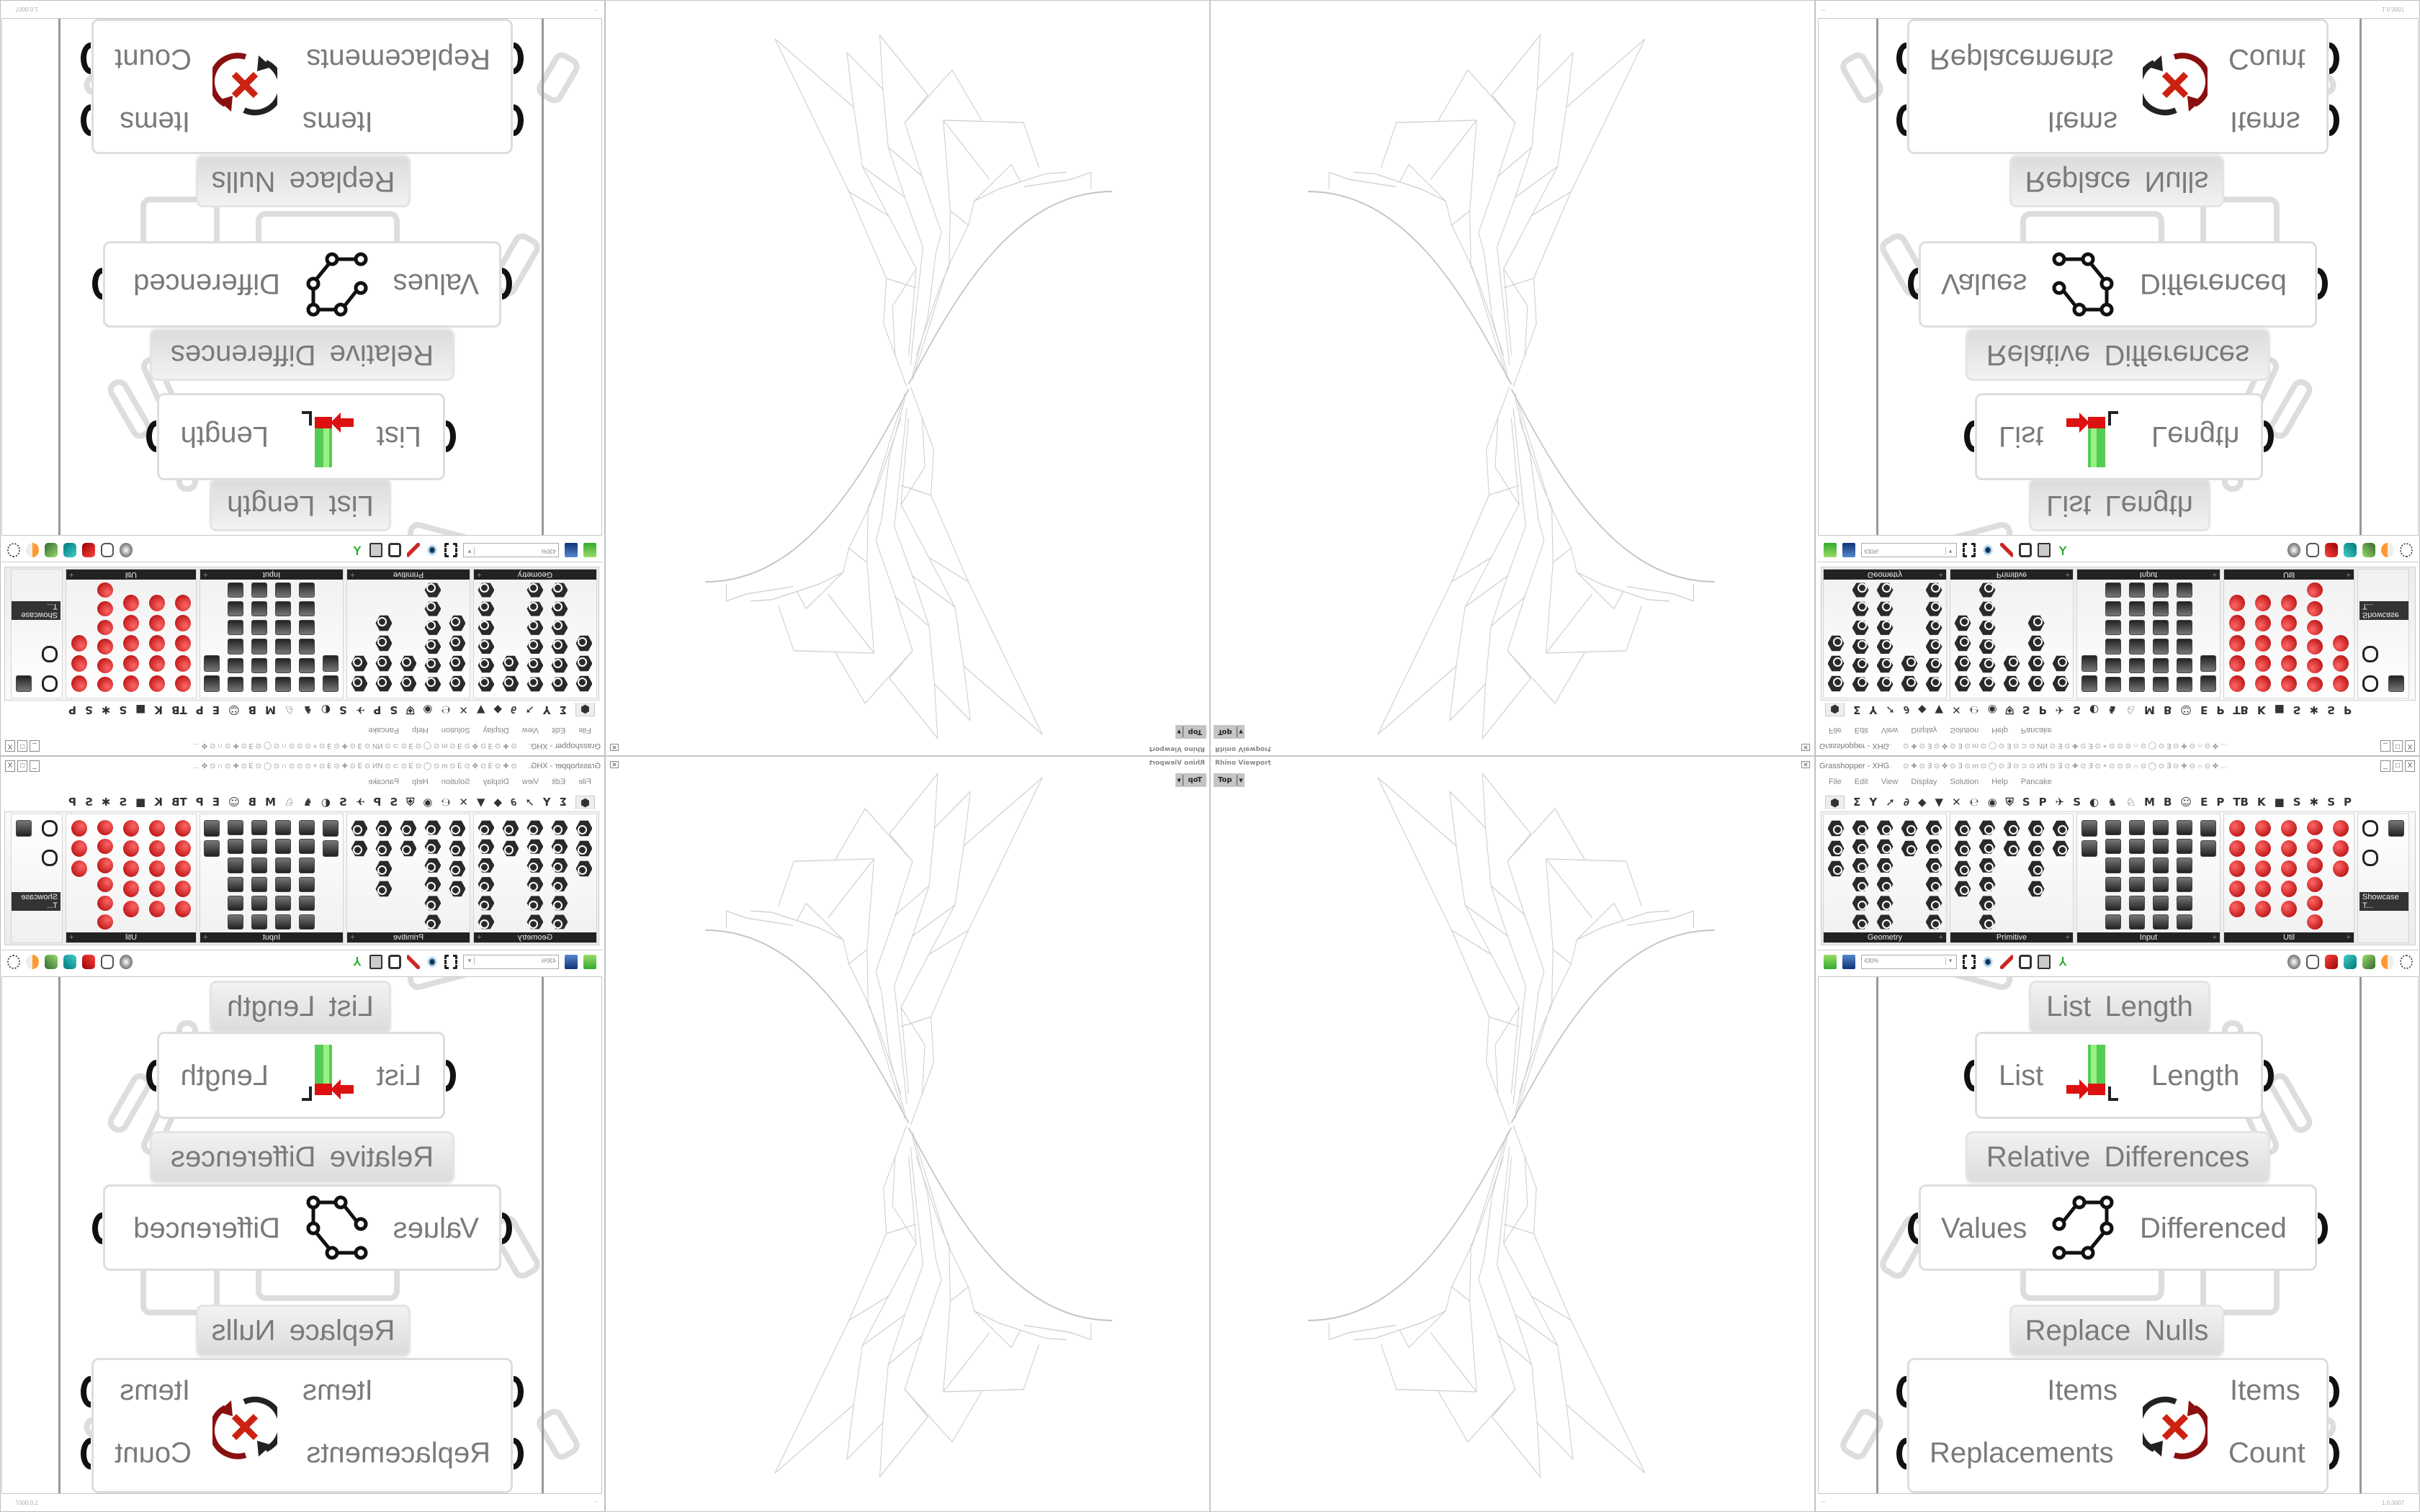 The image size is (2420, 1512). I want to click on tab-icon: K, so click(2261, 709).